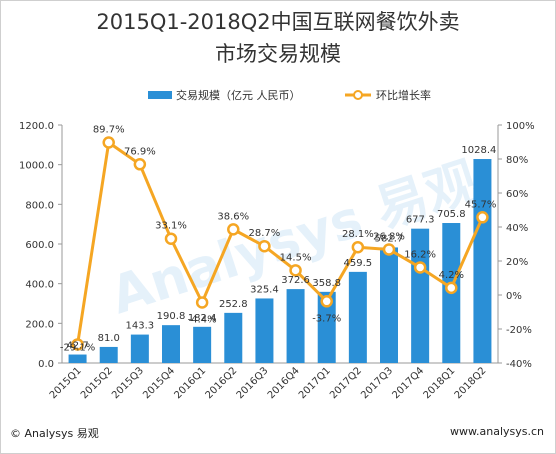 The image size is (556, 454). Describe the element at coordinates (233, 304) in the screenshot. I see `bar-value-label: 252.8` at that location.